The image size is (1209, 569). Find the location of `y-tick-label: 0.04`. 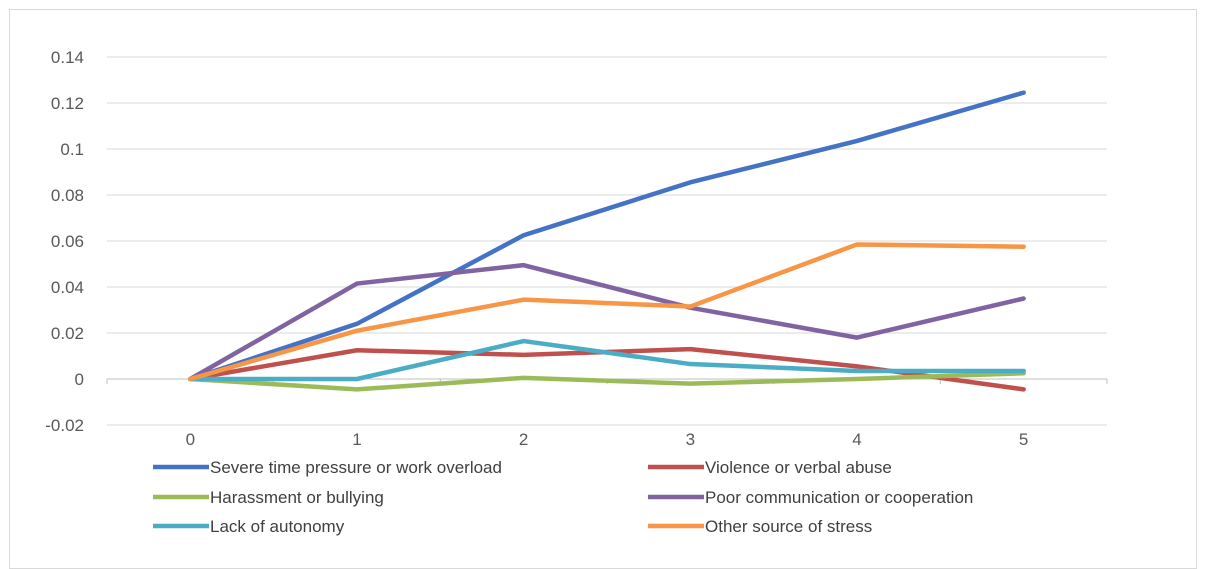

y-tick-label: 0.04 is located at coordinates (67, 287).